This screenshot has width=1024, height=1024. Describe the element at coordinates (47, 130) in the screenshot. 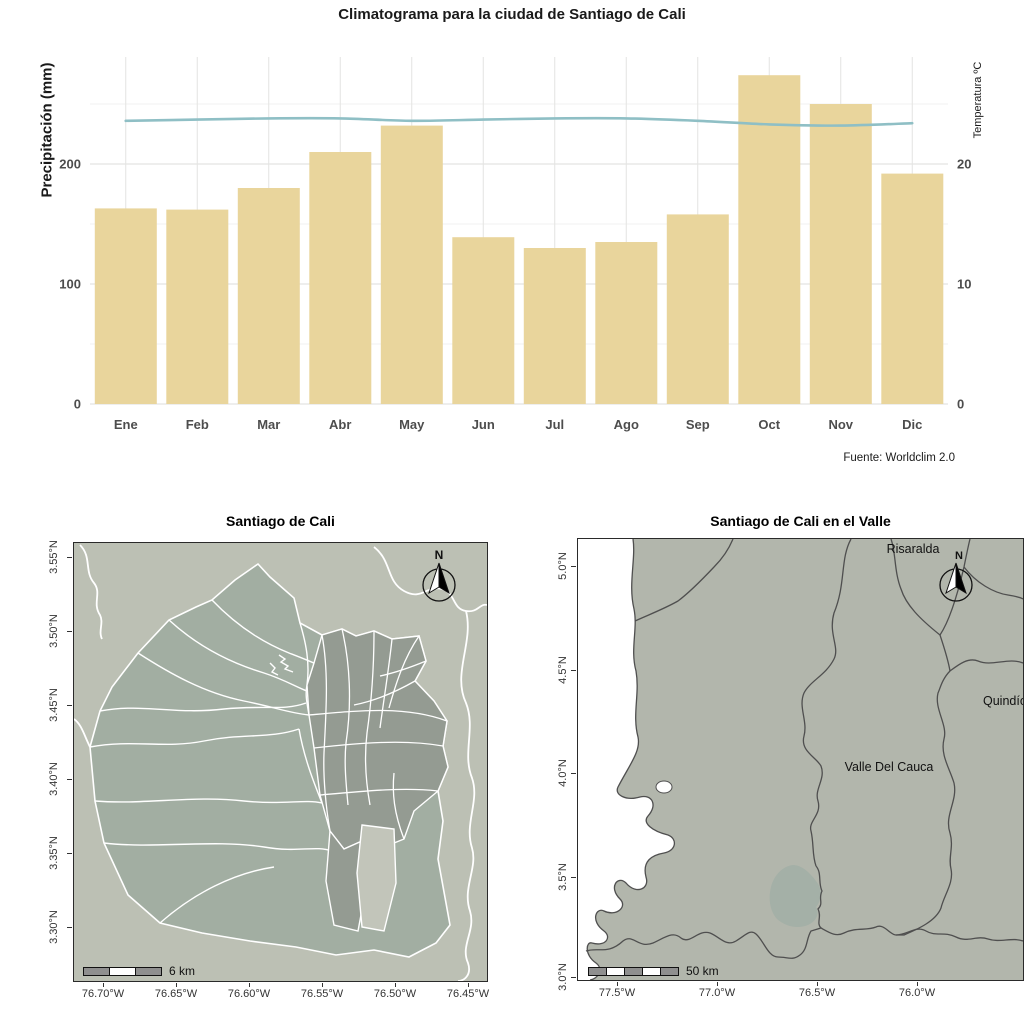

I see `y-axis-title-precipitation: Precipitación (mm)` at that location.